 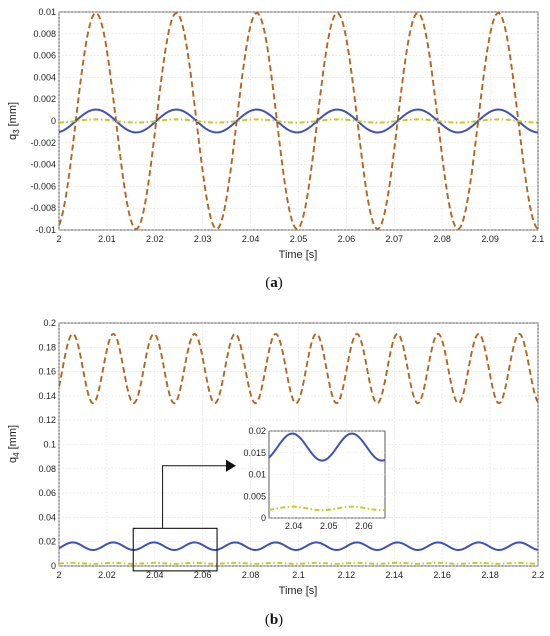 What do you see at coordinates (44, 56) in the screenshot?
I see `y-tick-label: 0.006` at bounding box center [44, 56].